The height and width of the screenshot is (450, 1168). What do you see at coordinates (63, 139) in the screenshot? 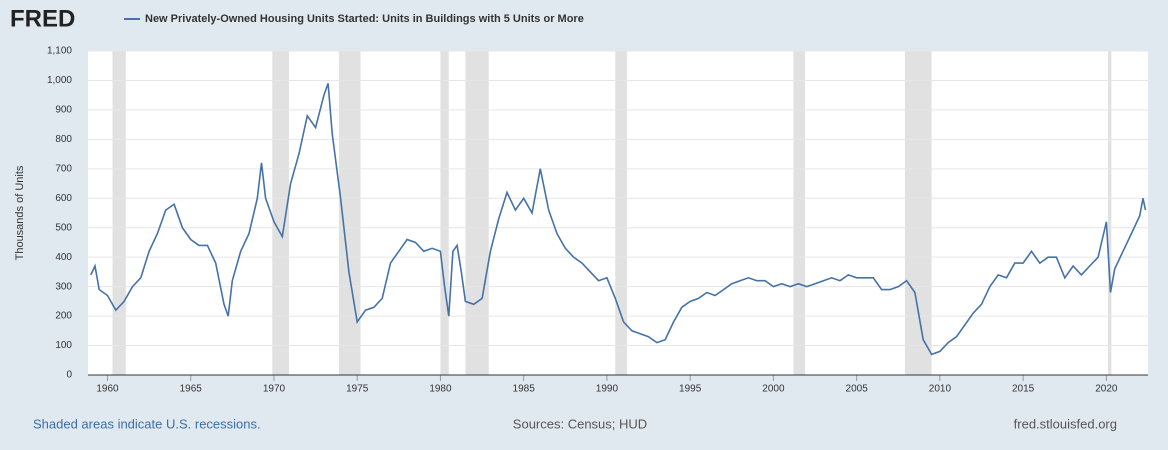
I see `y-tick-label: 800` at bounding box center [63, 139].